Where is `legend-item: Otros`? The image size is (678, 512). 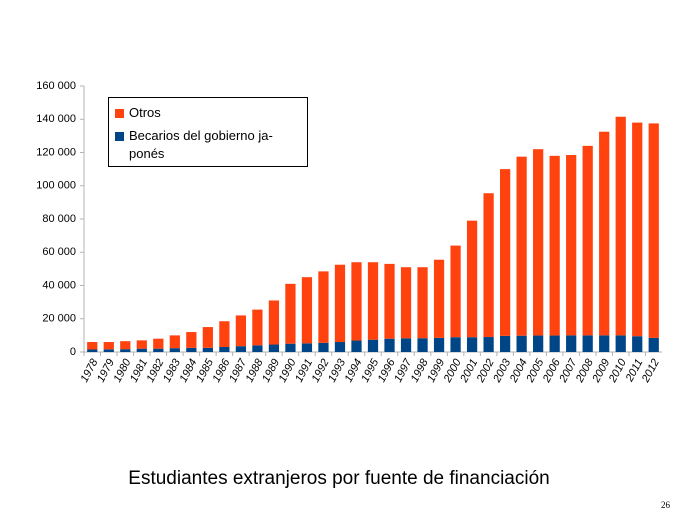 legend-item: Otros is located at coordinates (138, 113).